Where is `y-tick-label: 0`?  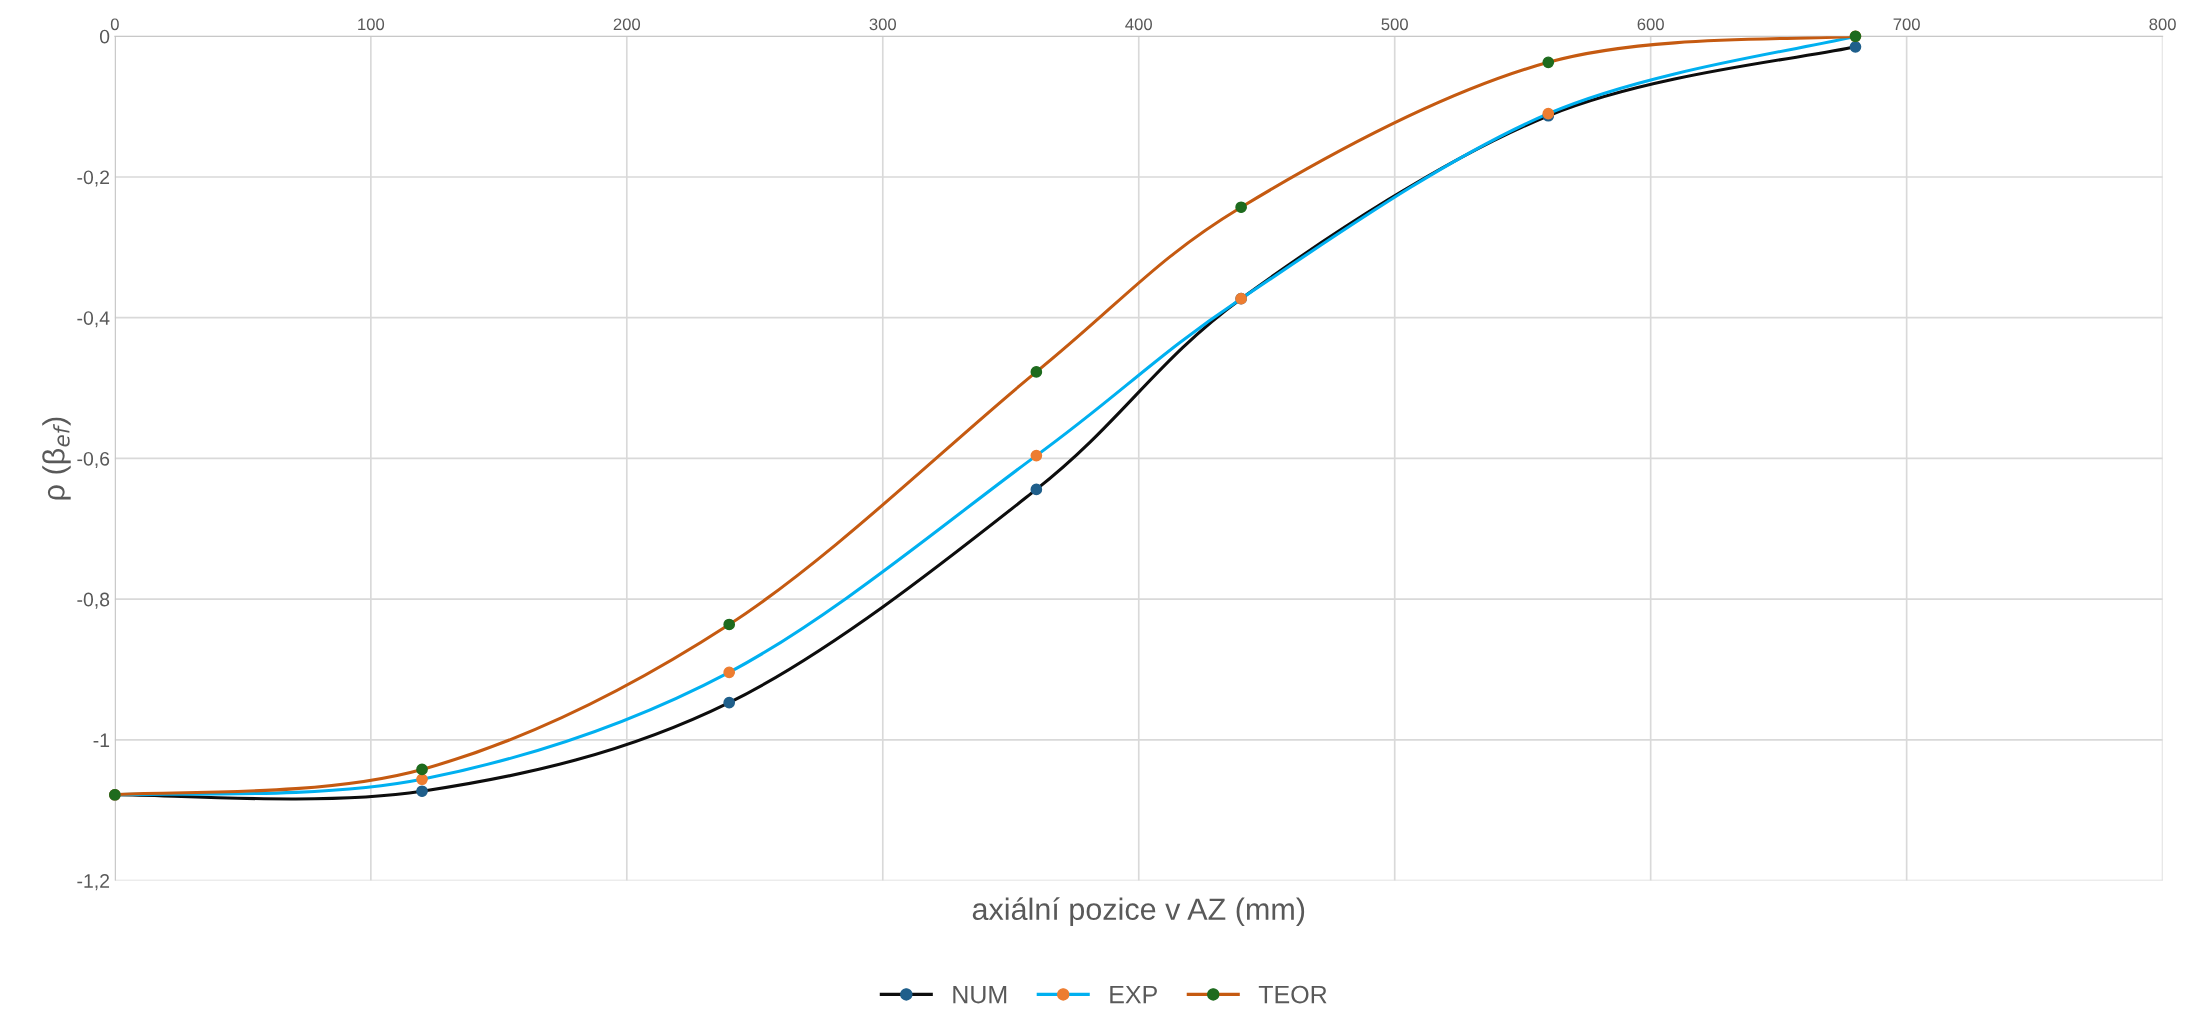
y-tick-label: 0 is located at coordinates (104, 36).